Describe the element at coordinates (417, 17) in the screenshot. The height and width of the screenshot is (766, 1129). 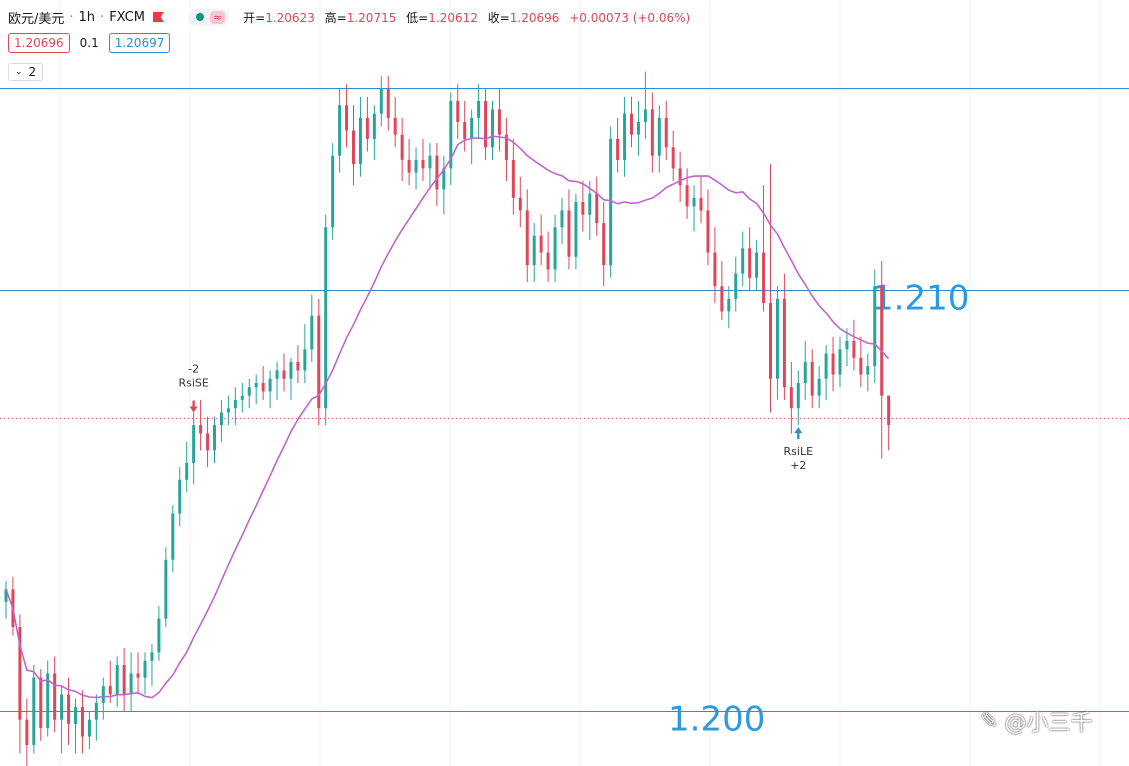
I see `low-label: 低=` at that location.